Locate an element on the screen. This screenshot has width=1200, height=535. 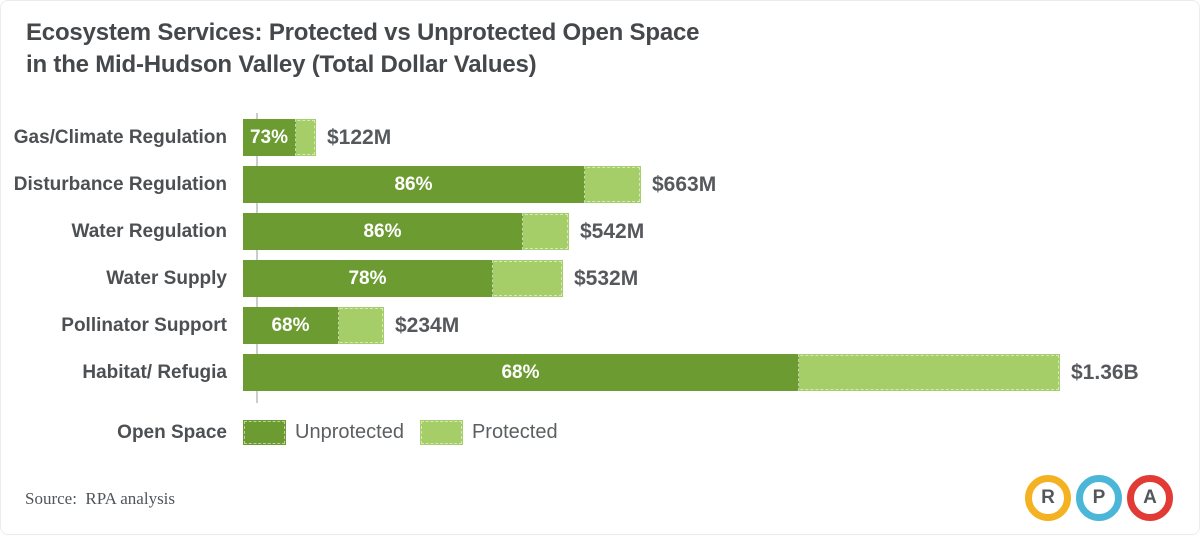
legend: Open Space Unprotected Protected is located at coordinates (287, 432).